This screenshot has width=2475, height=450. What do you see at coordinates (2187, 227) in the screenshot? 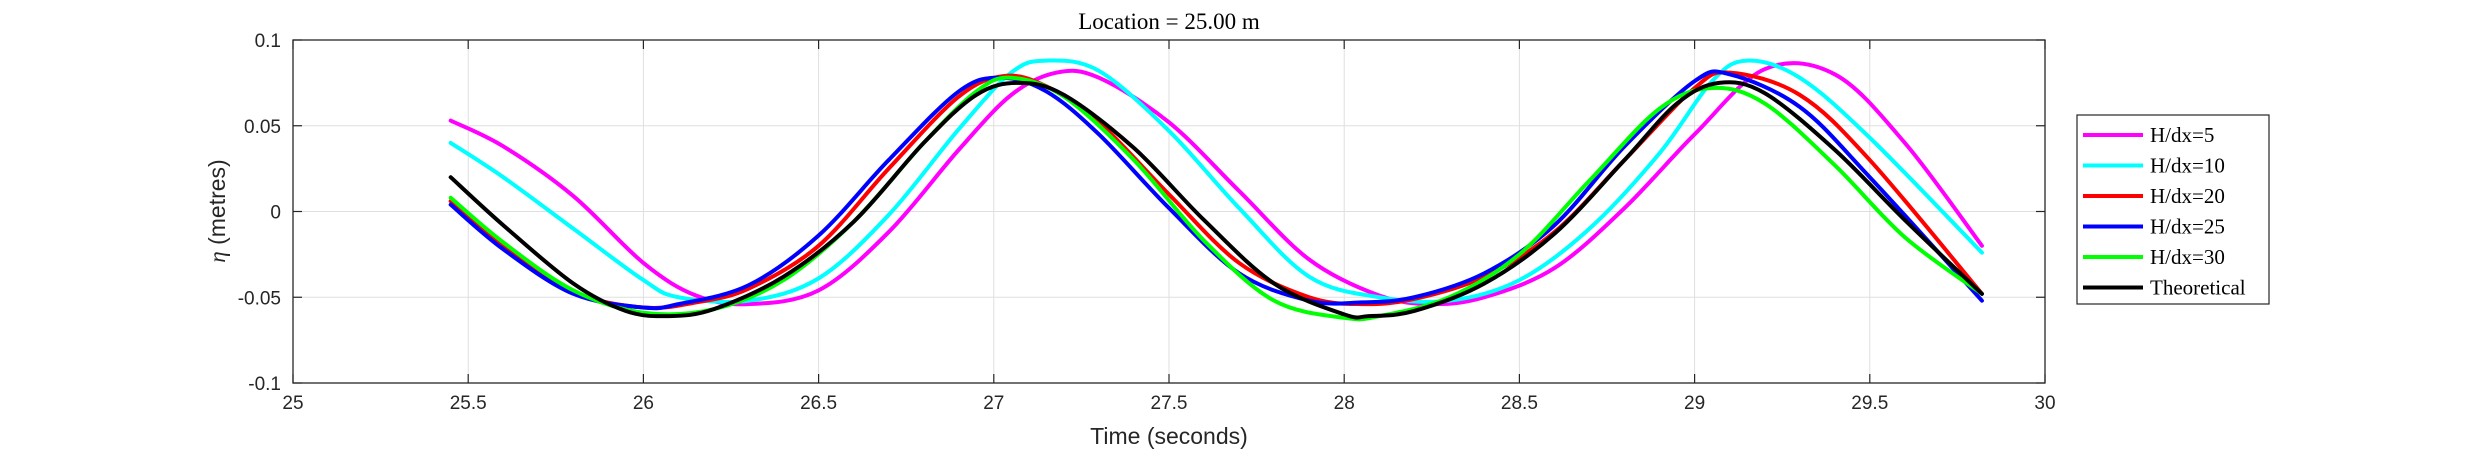
I see `legend-label-h-dx-25: H/dx=25` at bounding box center [2187, 227].